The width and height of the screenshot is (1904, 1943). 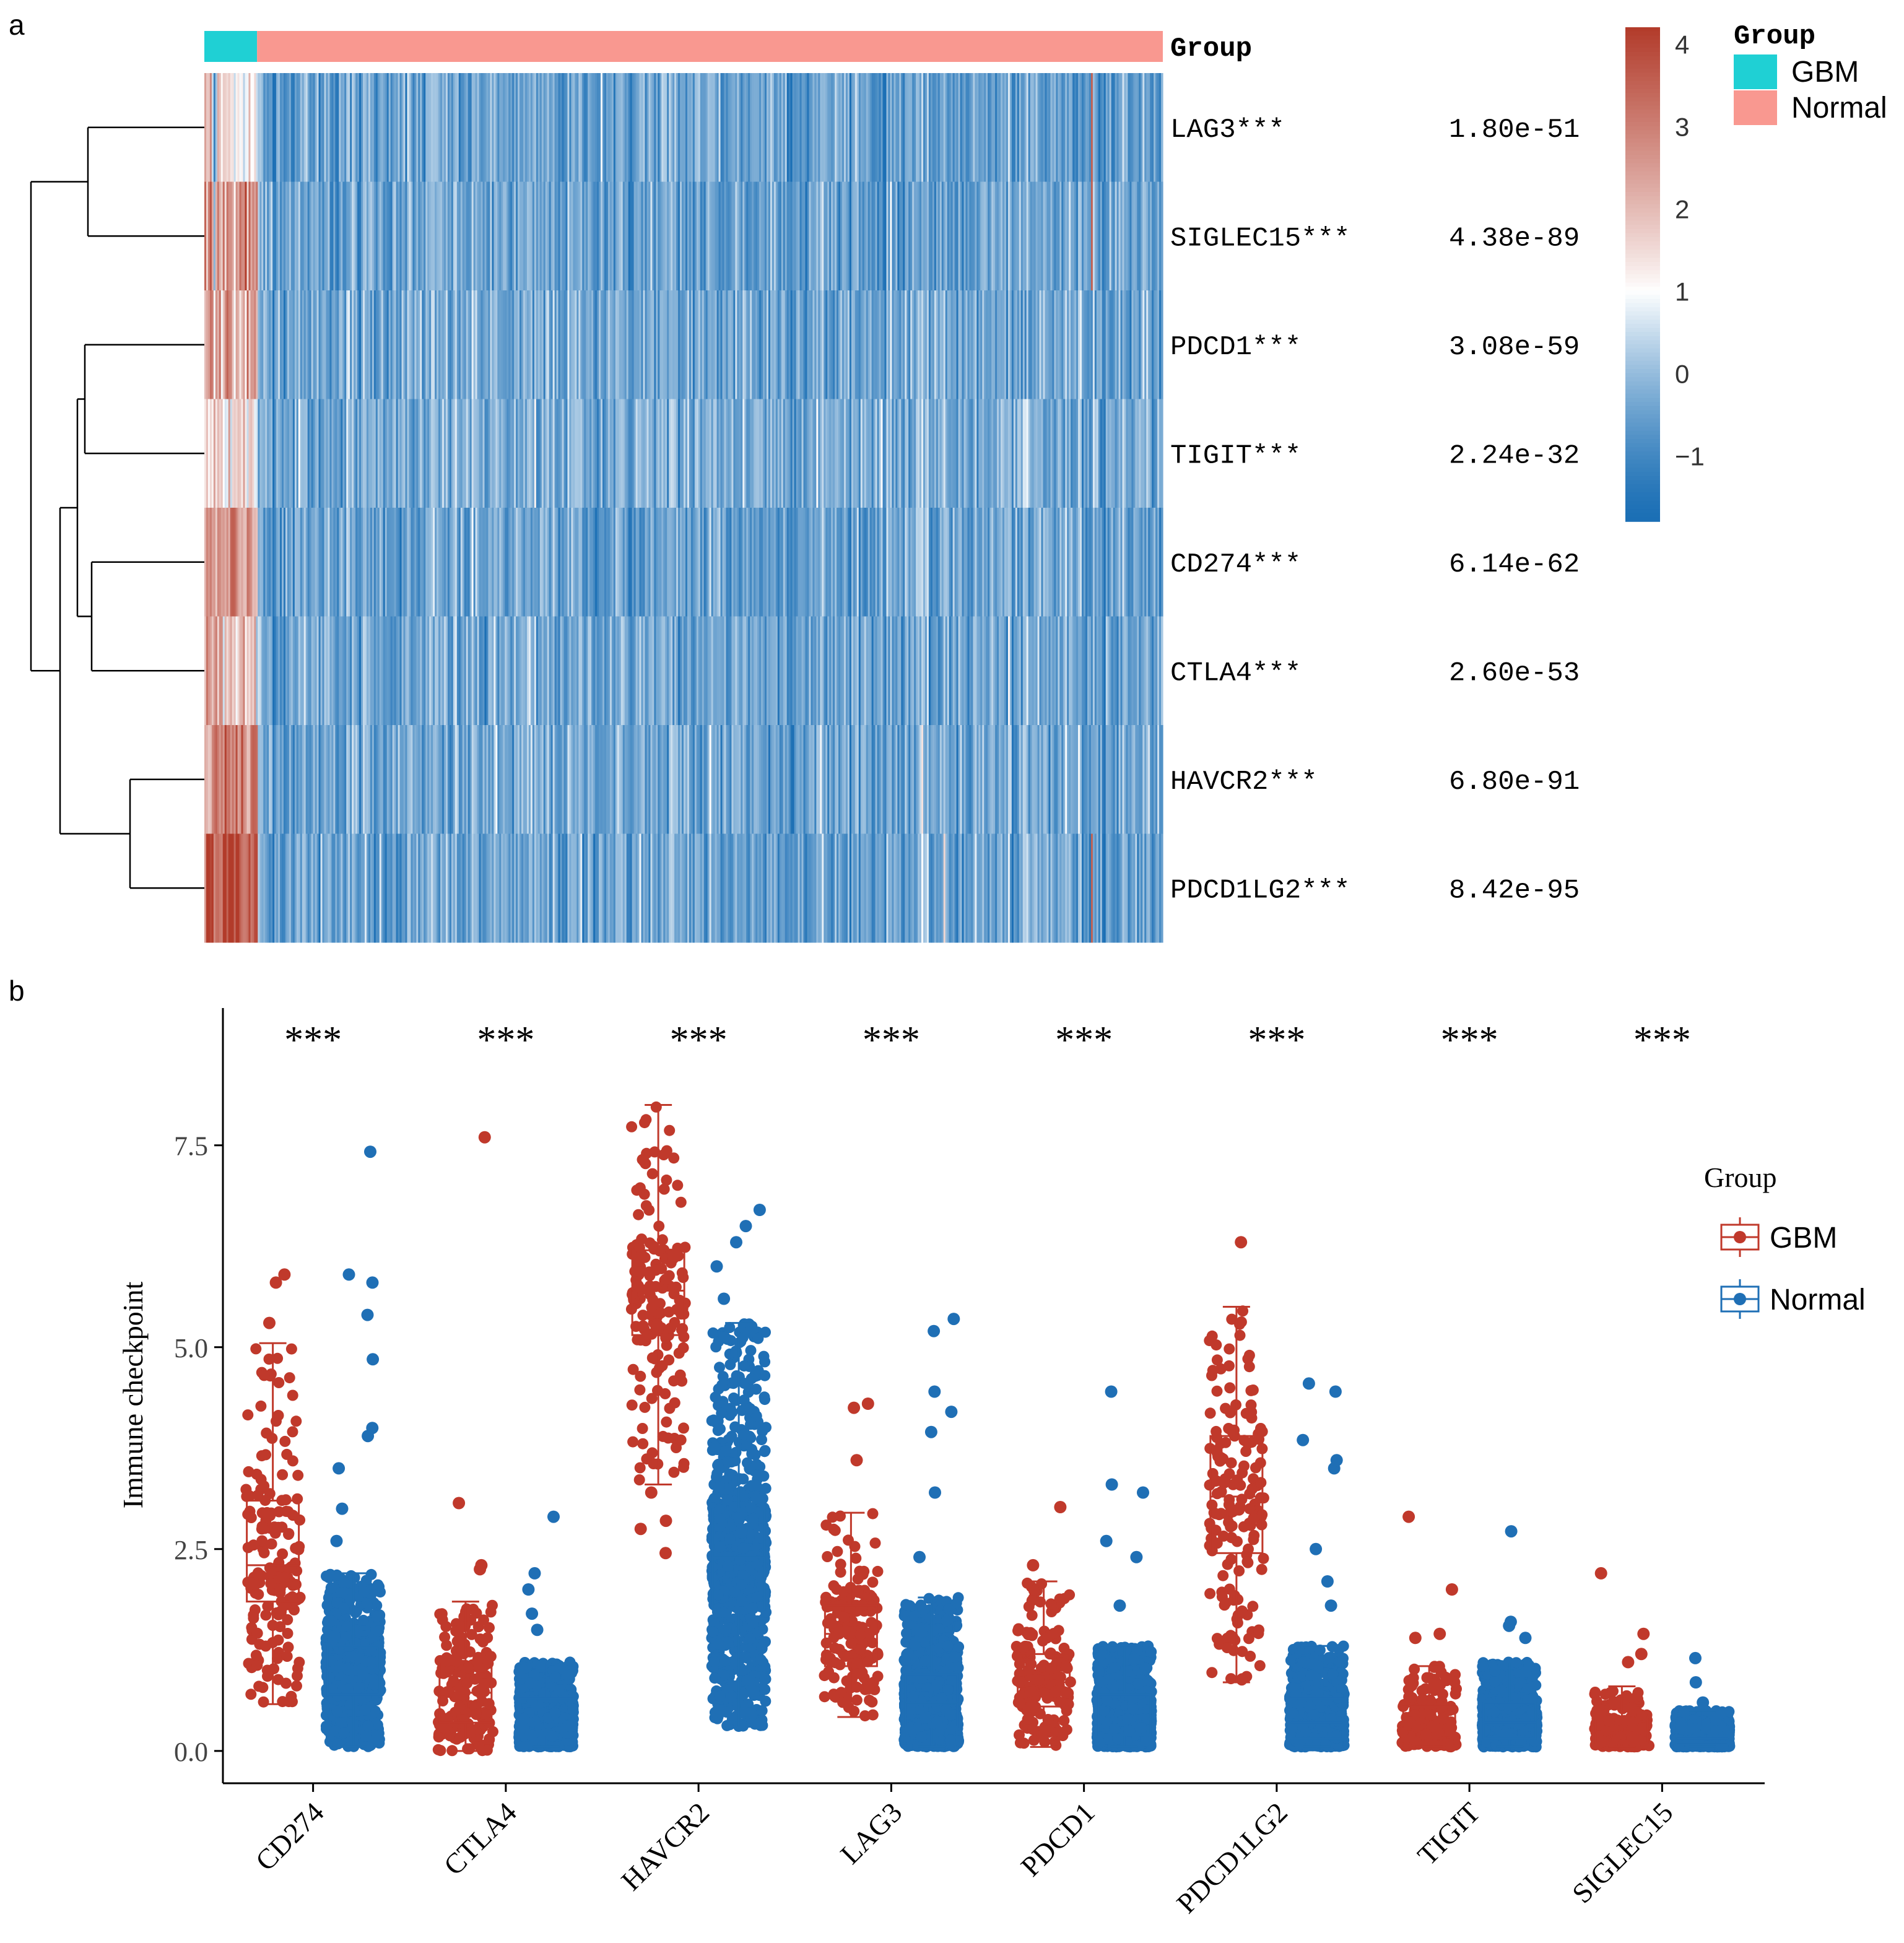 I want to click on group-annotation-bar, so click(x=683, y=47).